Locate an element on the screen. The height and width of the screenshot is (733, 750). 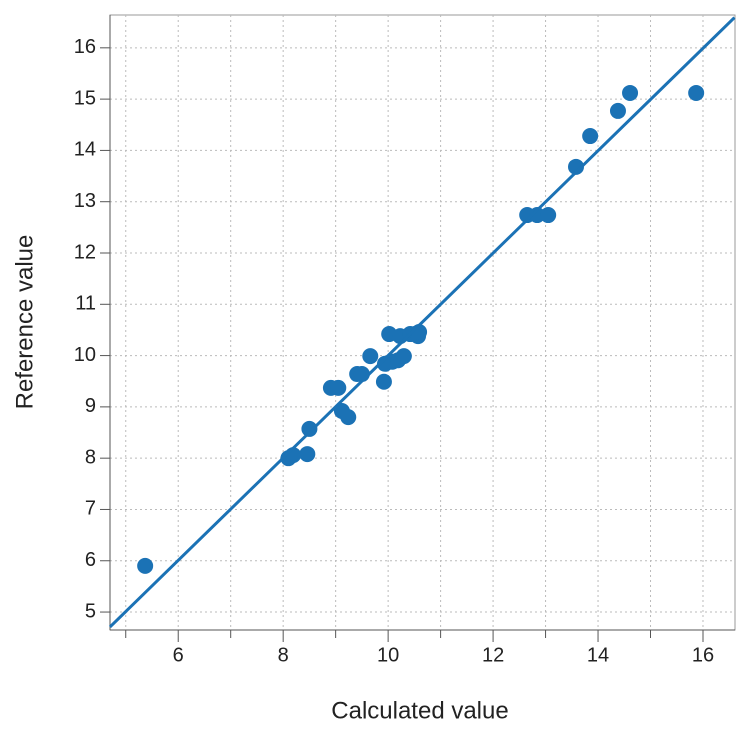
x-tick-label: 10 is located at coordinates (388, 655).